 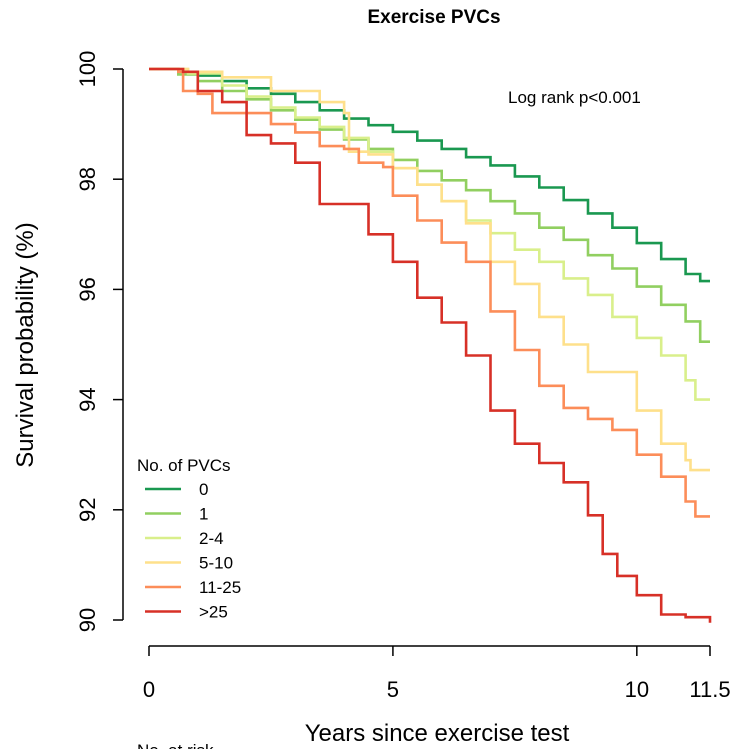 What do you see at coordinates (393, 689) in the screenshot?
I see `x-tick-label: 5` at bounding box center [393, 689].